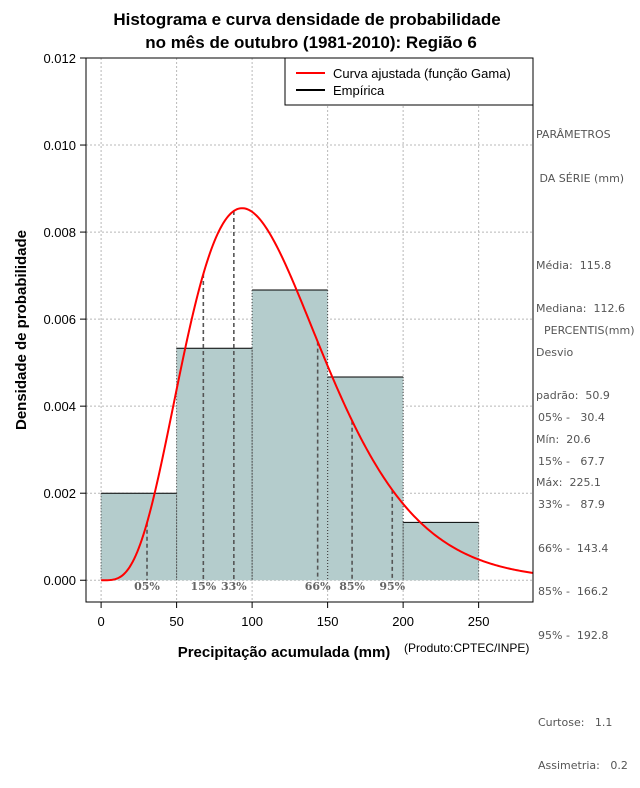 The width and height of the screenshot is (640, 788). I want to click on percentiles-title: PERCENTIS(mm), so click(589, 330).